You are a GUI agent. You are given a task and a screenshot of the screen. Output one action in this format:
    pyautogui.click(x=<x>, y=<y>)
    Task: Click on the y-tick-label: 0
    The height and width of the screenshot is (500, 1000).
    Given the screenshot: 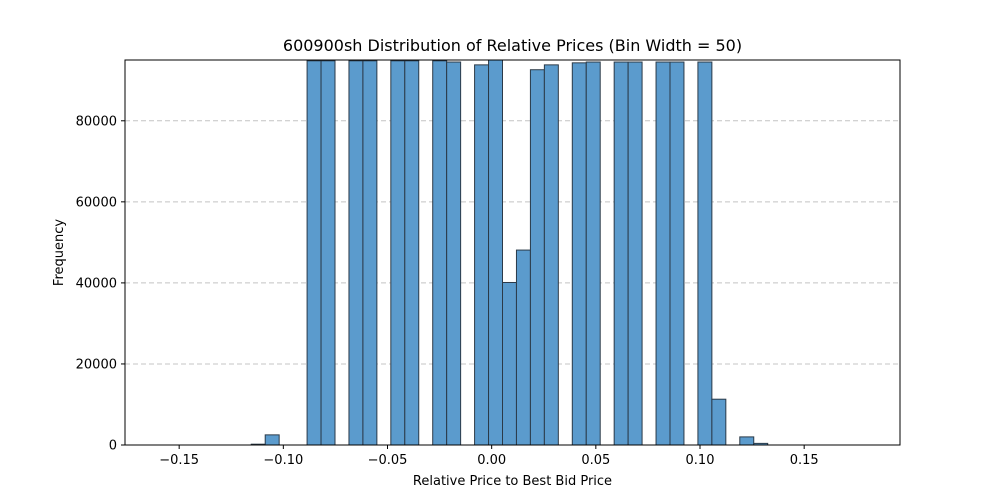 What is the action you would take?
    pyautogui.click(x=113, y=446)
    